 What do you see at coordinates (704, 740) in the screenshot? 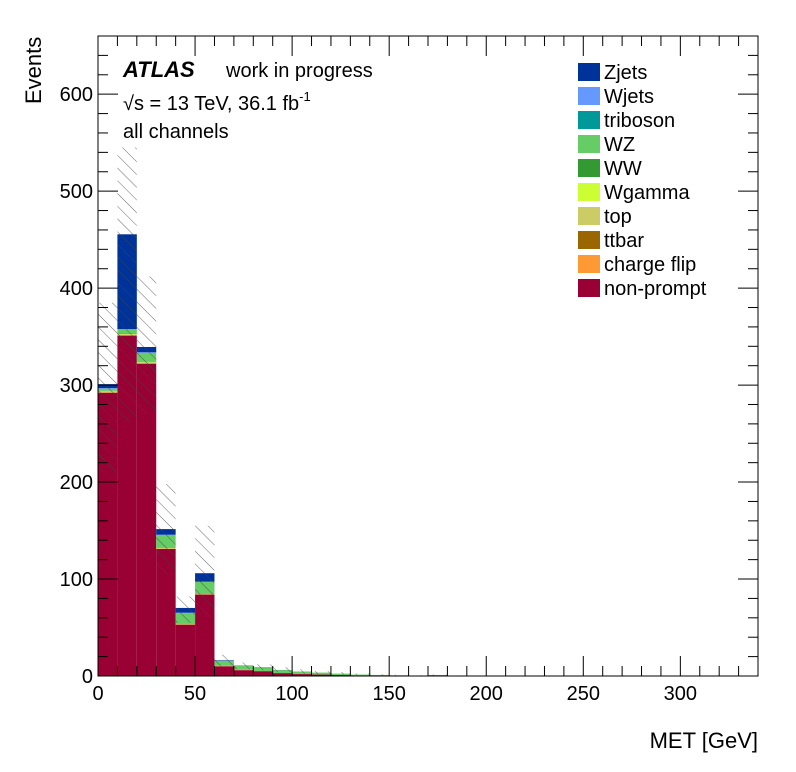
I see `x-axis-title: MET [GeV]` at bounding box center [704, 740].